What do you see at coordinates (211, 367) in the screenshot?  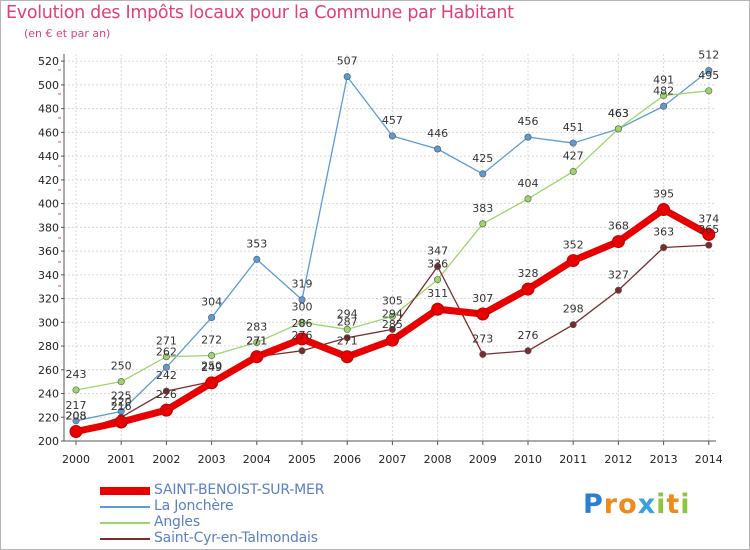 I see `data-label-0: 249` at bounding box center [211, 367].